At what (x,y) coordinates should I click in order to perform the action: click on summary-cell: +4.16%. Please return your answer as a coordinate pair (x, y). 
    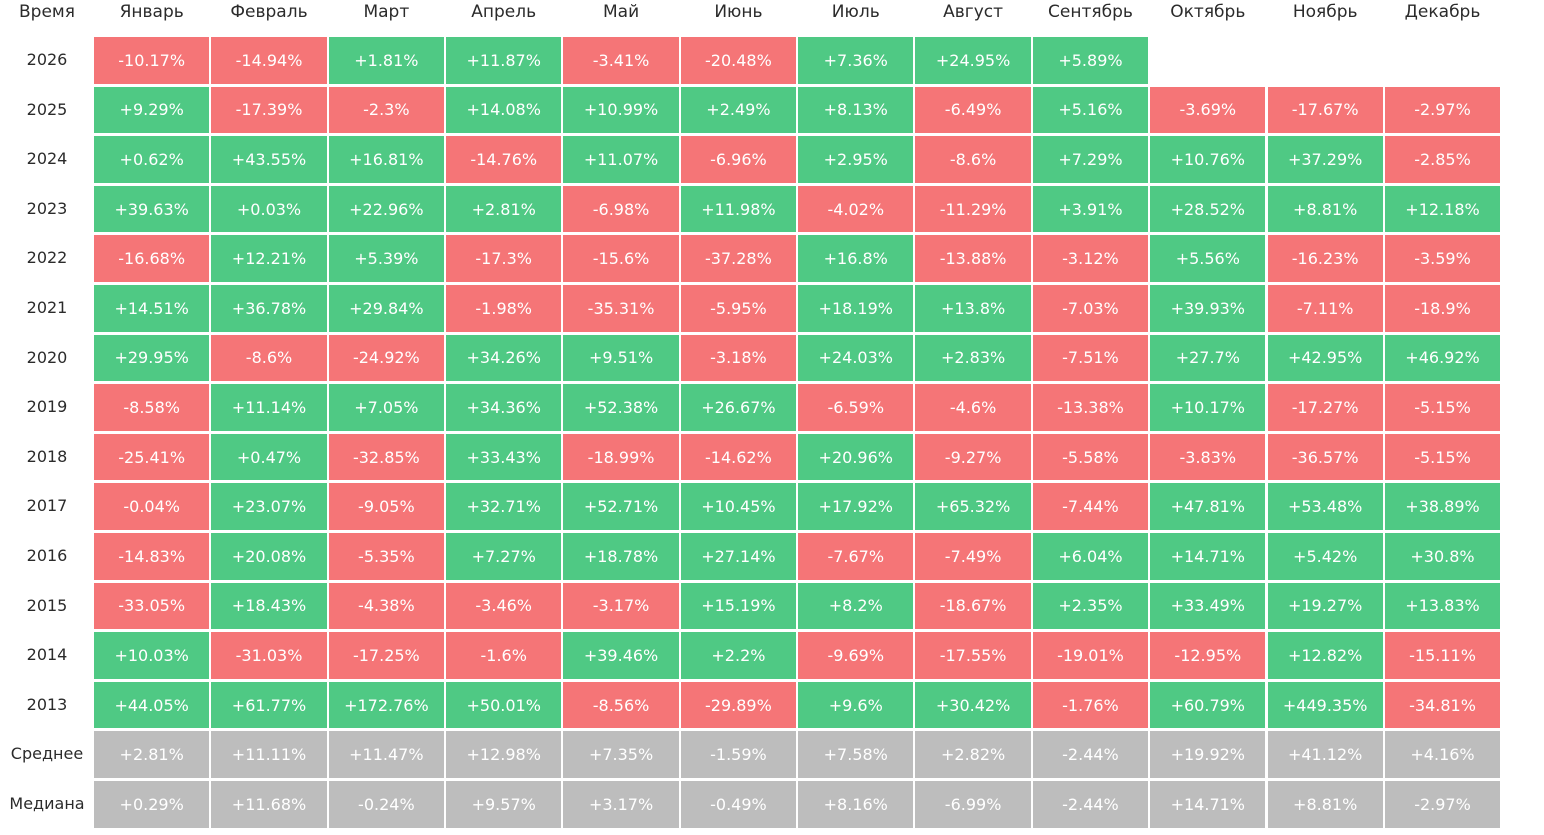
    Looking at the image, I should click on (1442, 754).